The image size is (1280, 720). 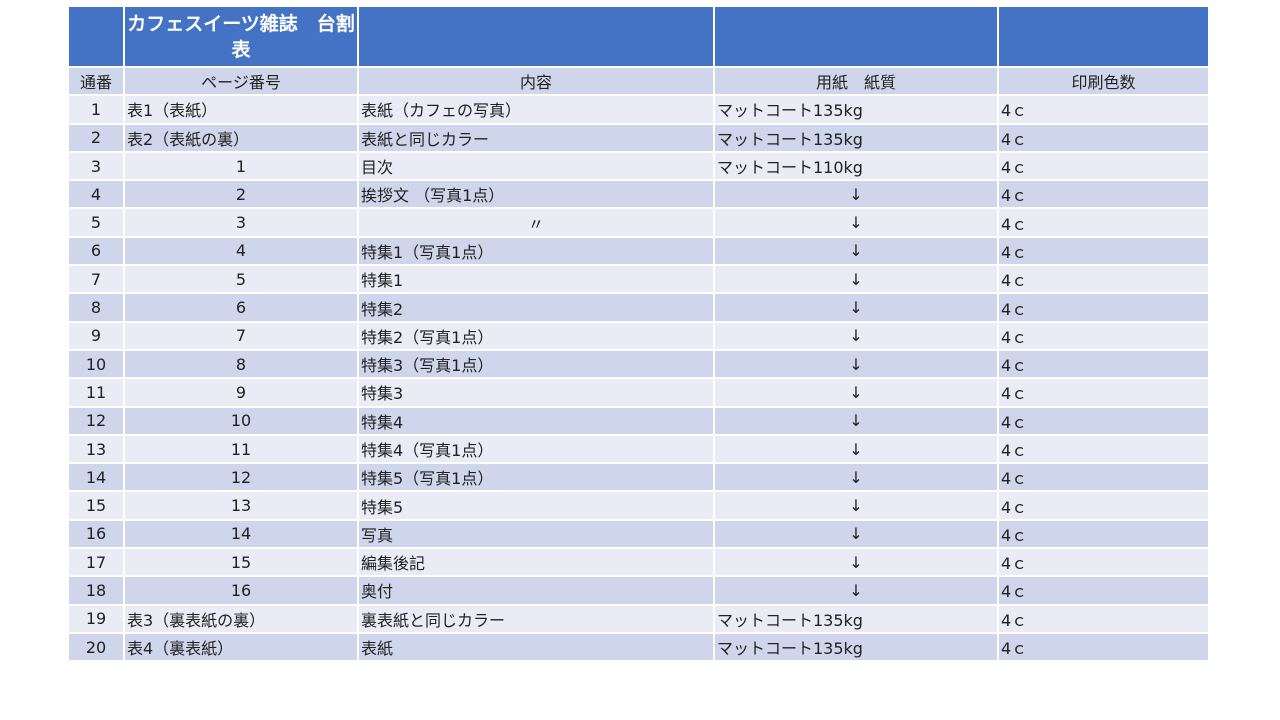 I want to click on cell-page: 15, so click(x=241, y=562).